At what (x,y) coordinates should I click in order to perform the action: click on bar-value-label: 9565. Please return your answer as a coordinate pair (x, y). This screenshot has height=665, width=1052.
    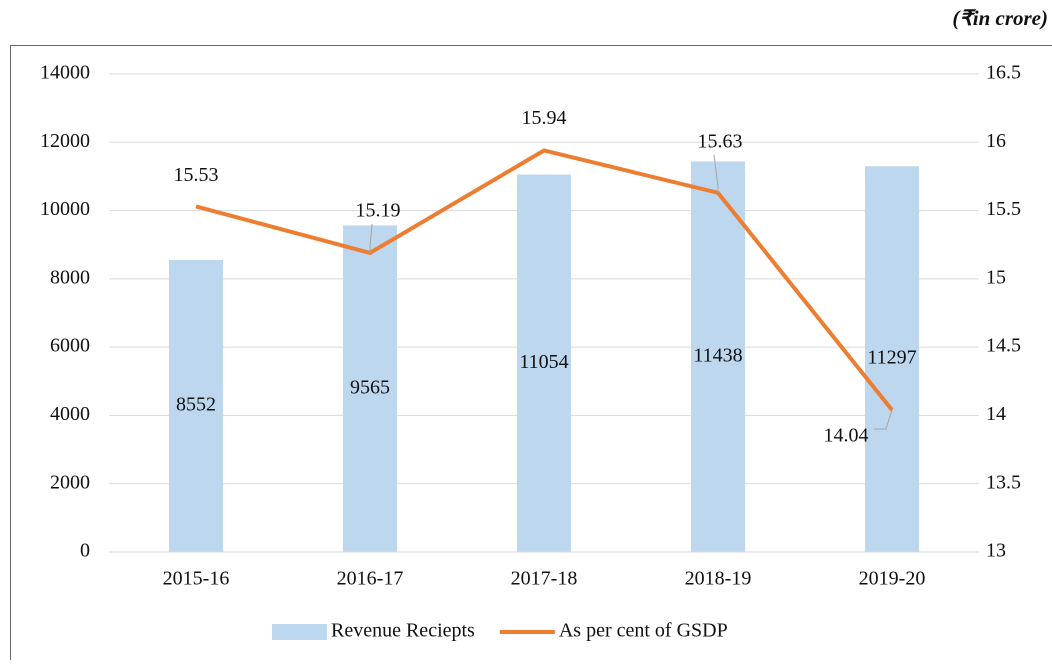
    Looking at the image, I should click on (370, 387).